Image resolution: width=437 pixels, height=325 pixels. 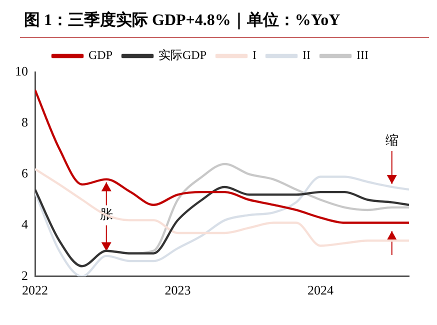 I want to click on annotation: 缩, so click(x=391, y=140).